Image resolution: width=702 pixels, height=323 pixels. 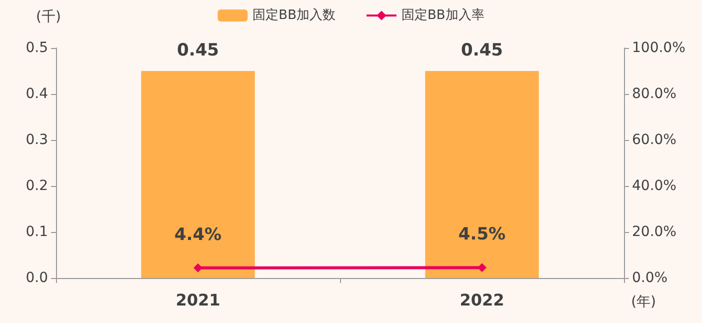 I want to click on y-tick-label: 0.3, so click(x=37, y=140).